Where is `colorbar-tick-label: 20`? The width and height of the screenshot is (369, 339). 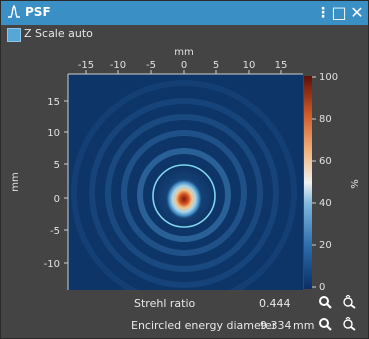 colorbar-tick-label: 20 is located at coordinates (325, 245).